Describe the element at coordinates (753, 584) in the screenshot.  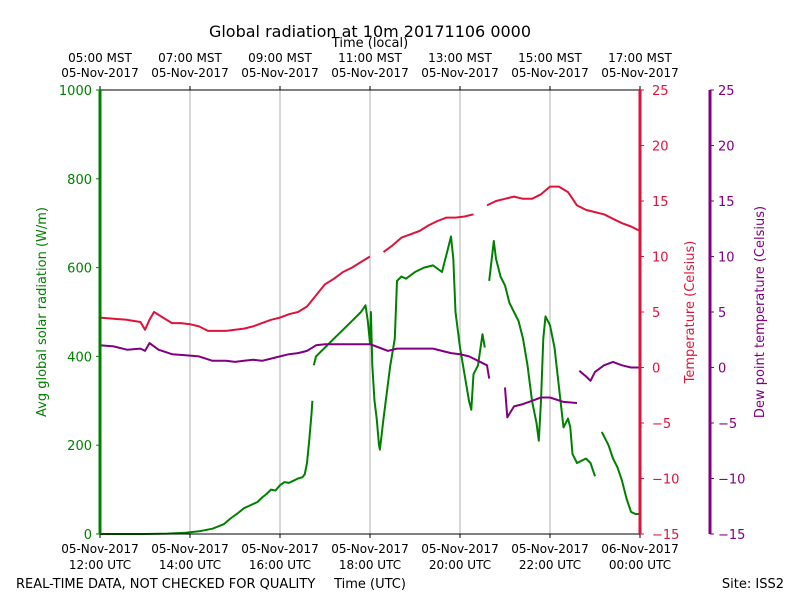
I see `footer-site-label: Site: ISS2` at that location.